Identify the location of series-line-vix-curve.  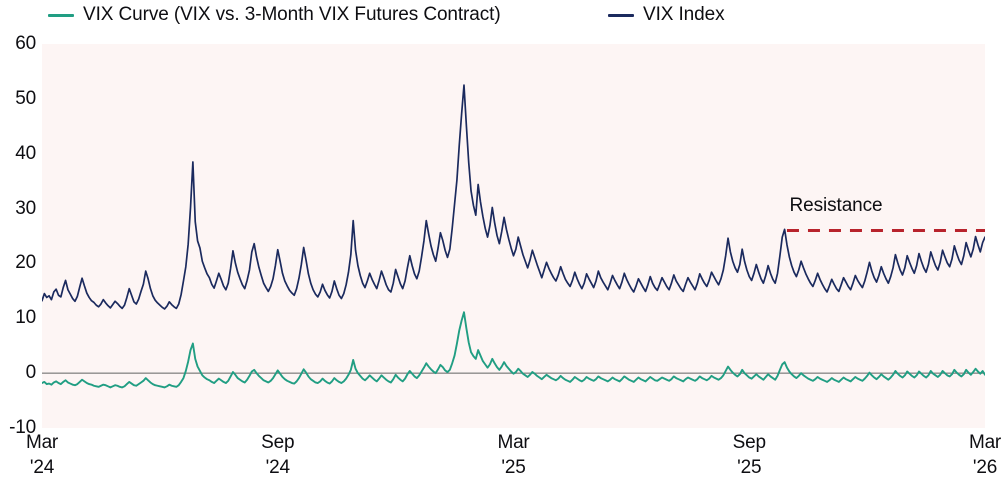
(513, 350).